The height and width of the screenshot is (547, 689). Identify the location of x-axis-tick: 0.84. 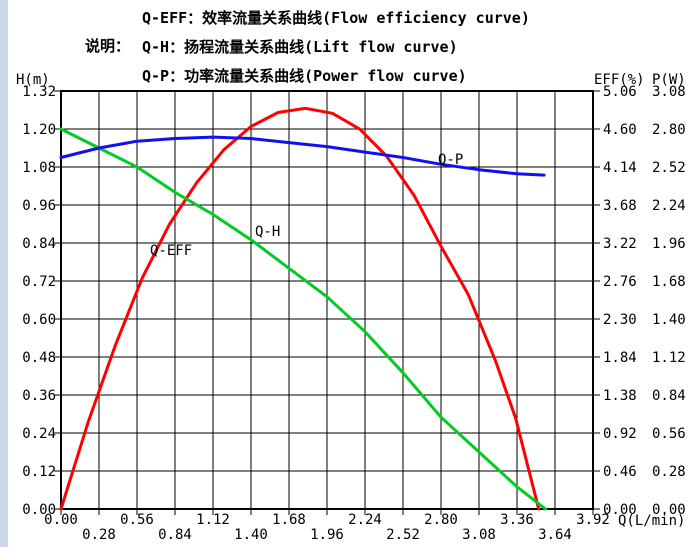
(175, 535).